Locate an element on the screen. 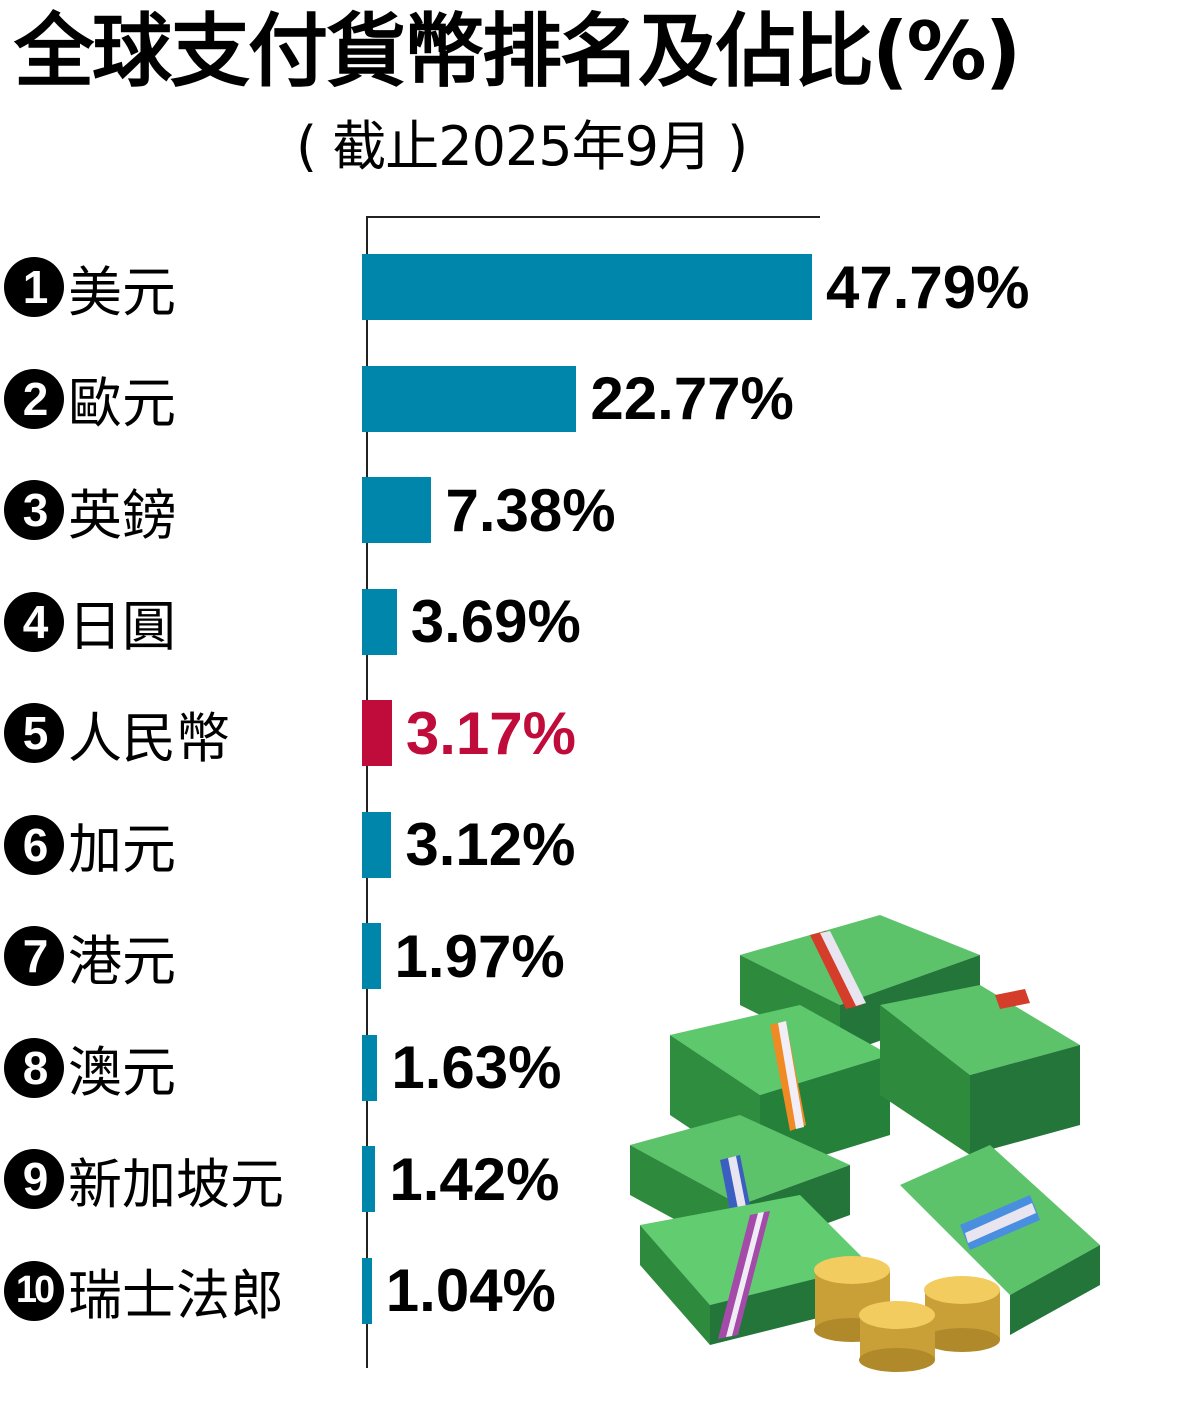 The image size is (1200, 1413). value-label: 3.17% is located at coordinates (490, 733).